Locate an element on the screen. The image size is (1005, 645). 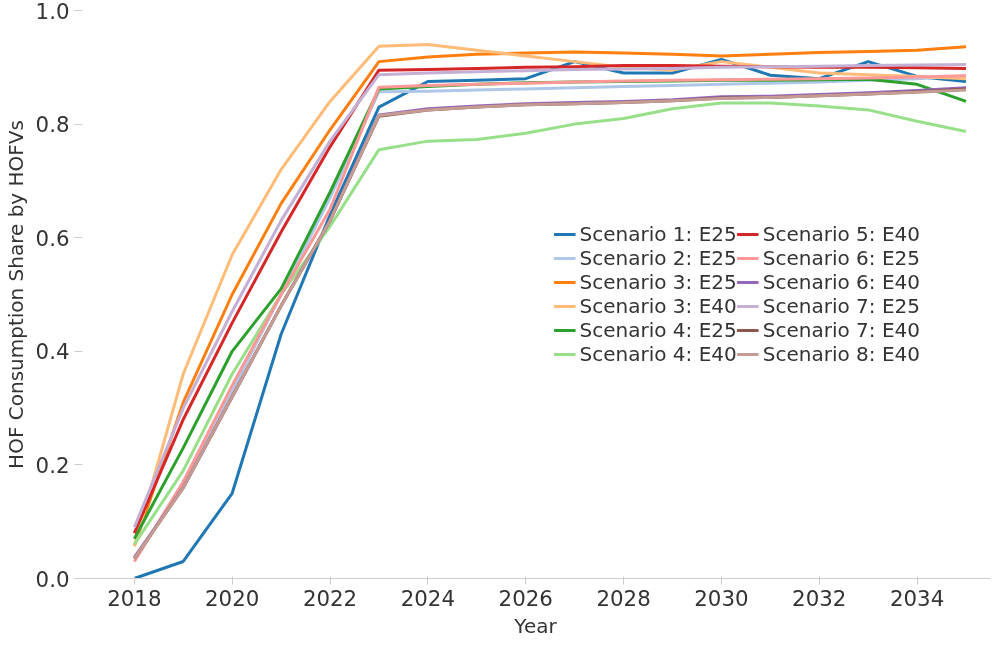
y-tick-label: 0.8 is located at coordinates (52, 125).